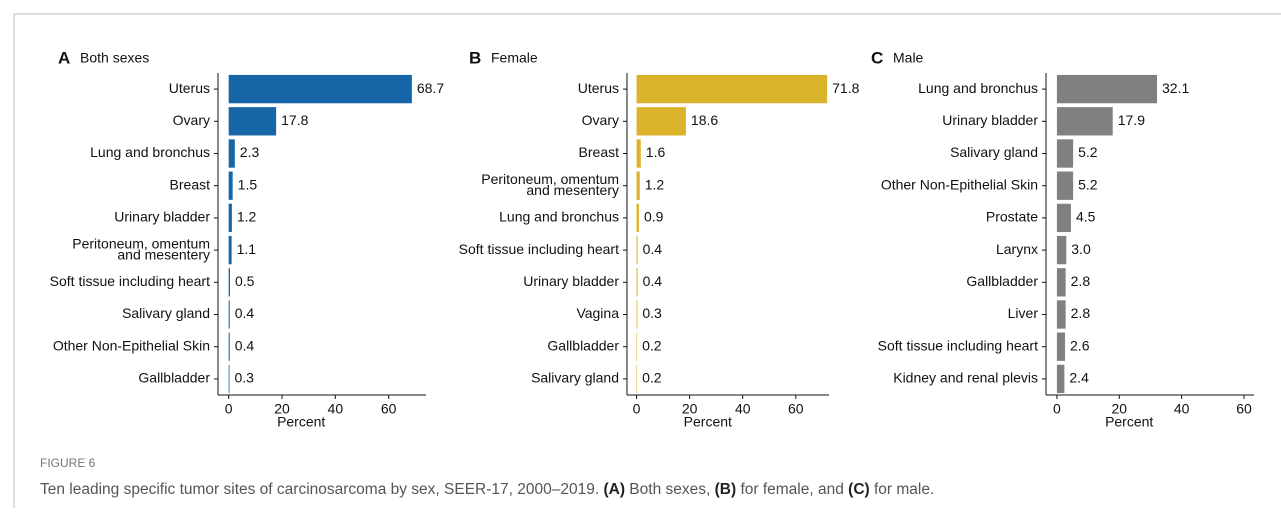 The image size is (1281, 518). Describe the element at coordinates (1080, 345) in the screenshot. I see `value-label: 2.6` at that location.